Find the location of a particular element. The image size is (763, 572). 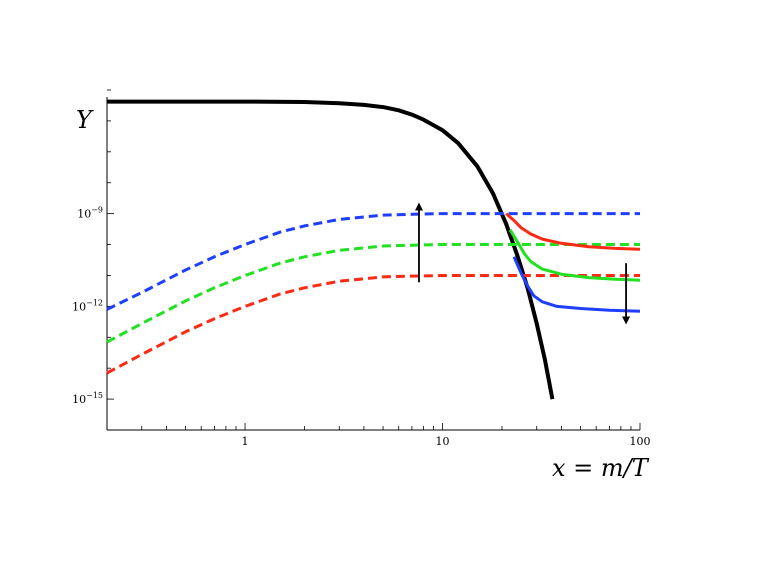

y-axis-title: Y is located at coordinates (85, 120).